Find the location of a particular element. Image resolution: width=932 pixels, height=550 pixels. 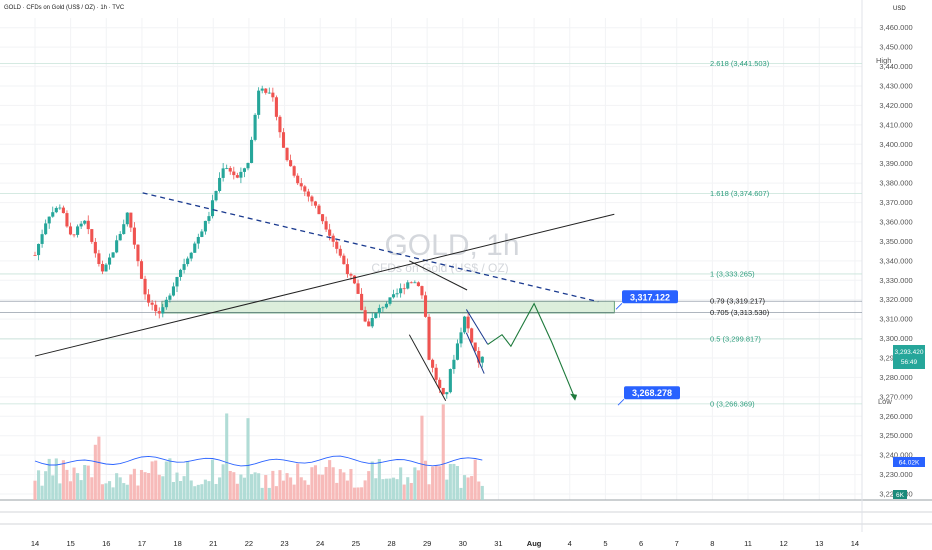

date-tick-label: 5 is located at coordinates (605, 543).